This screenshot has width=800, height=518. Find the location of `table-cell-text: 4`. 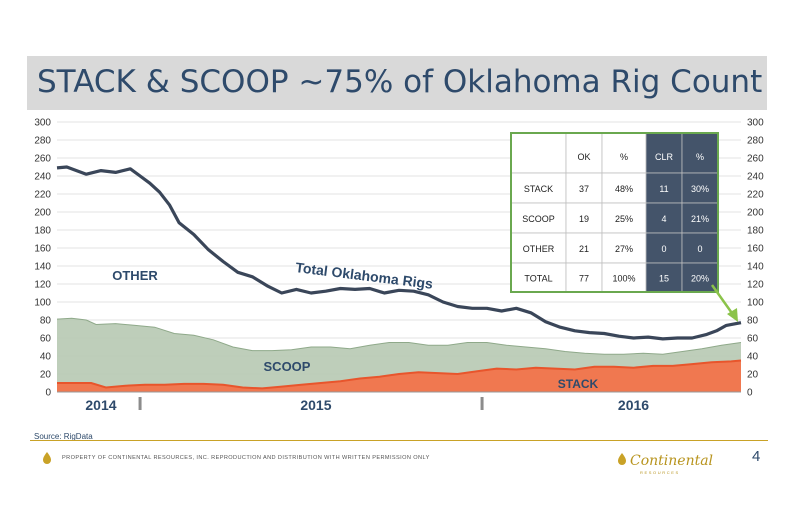

table-cell-text: 4 is located at coordinates (663, 219).